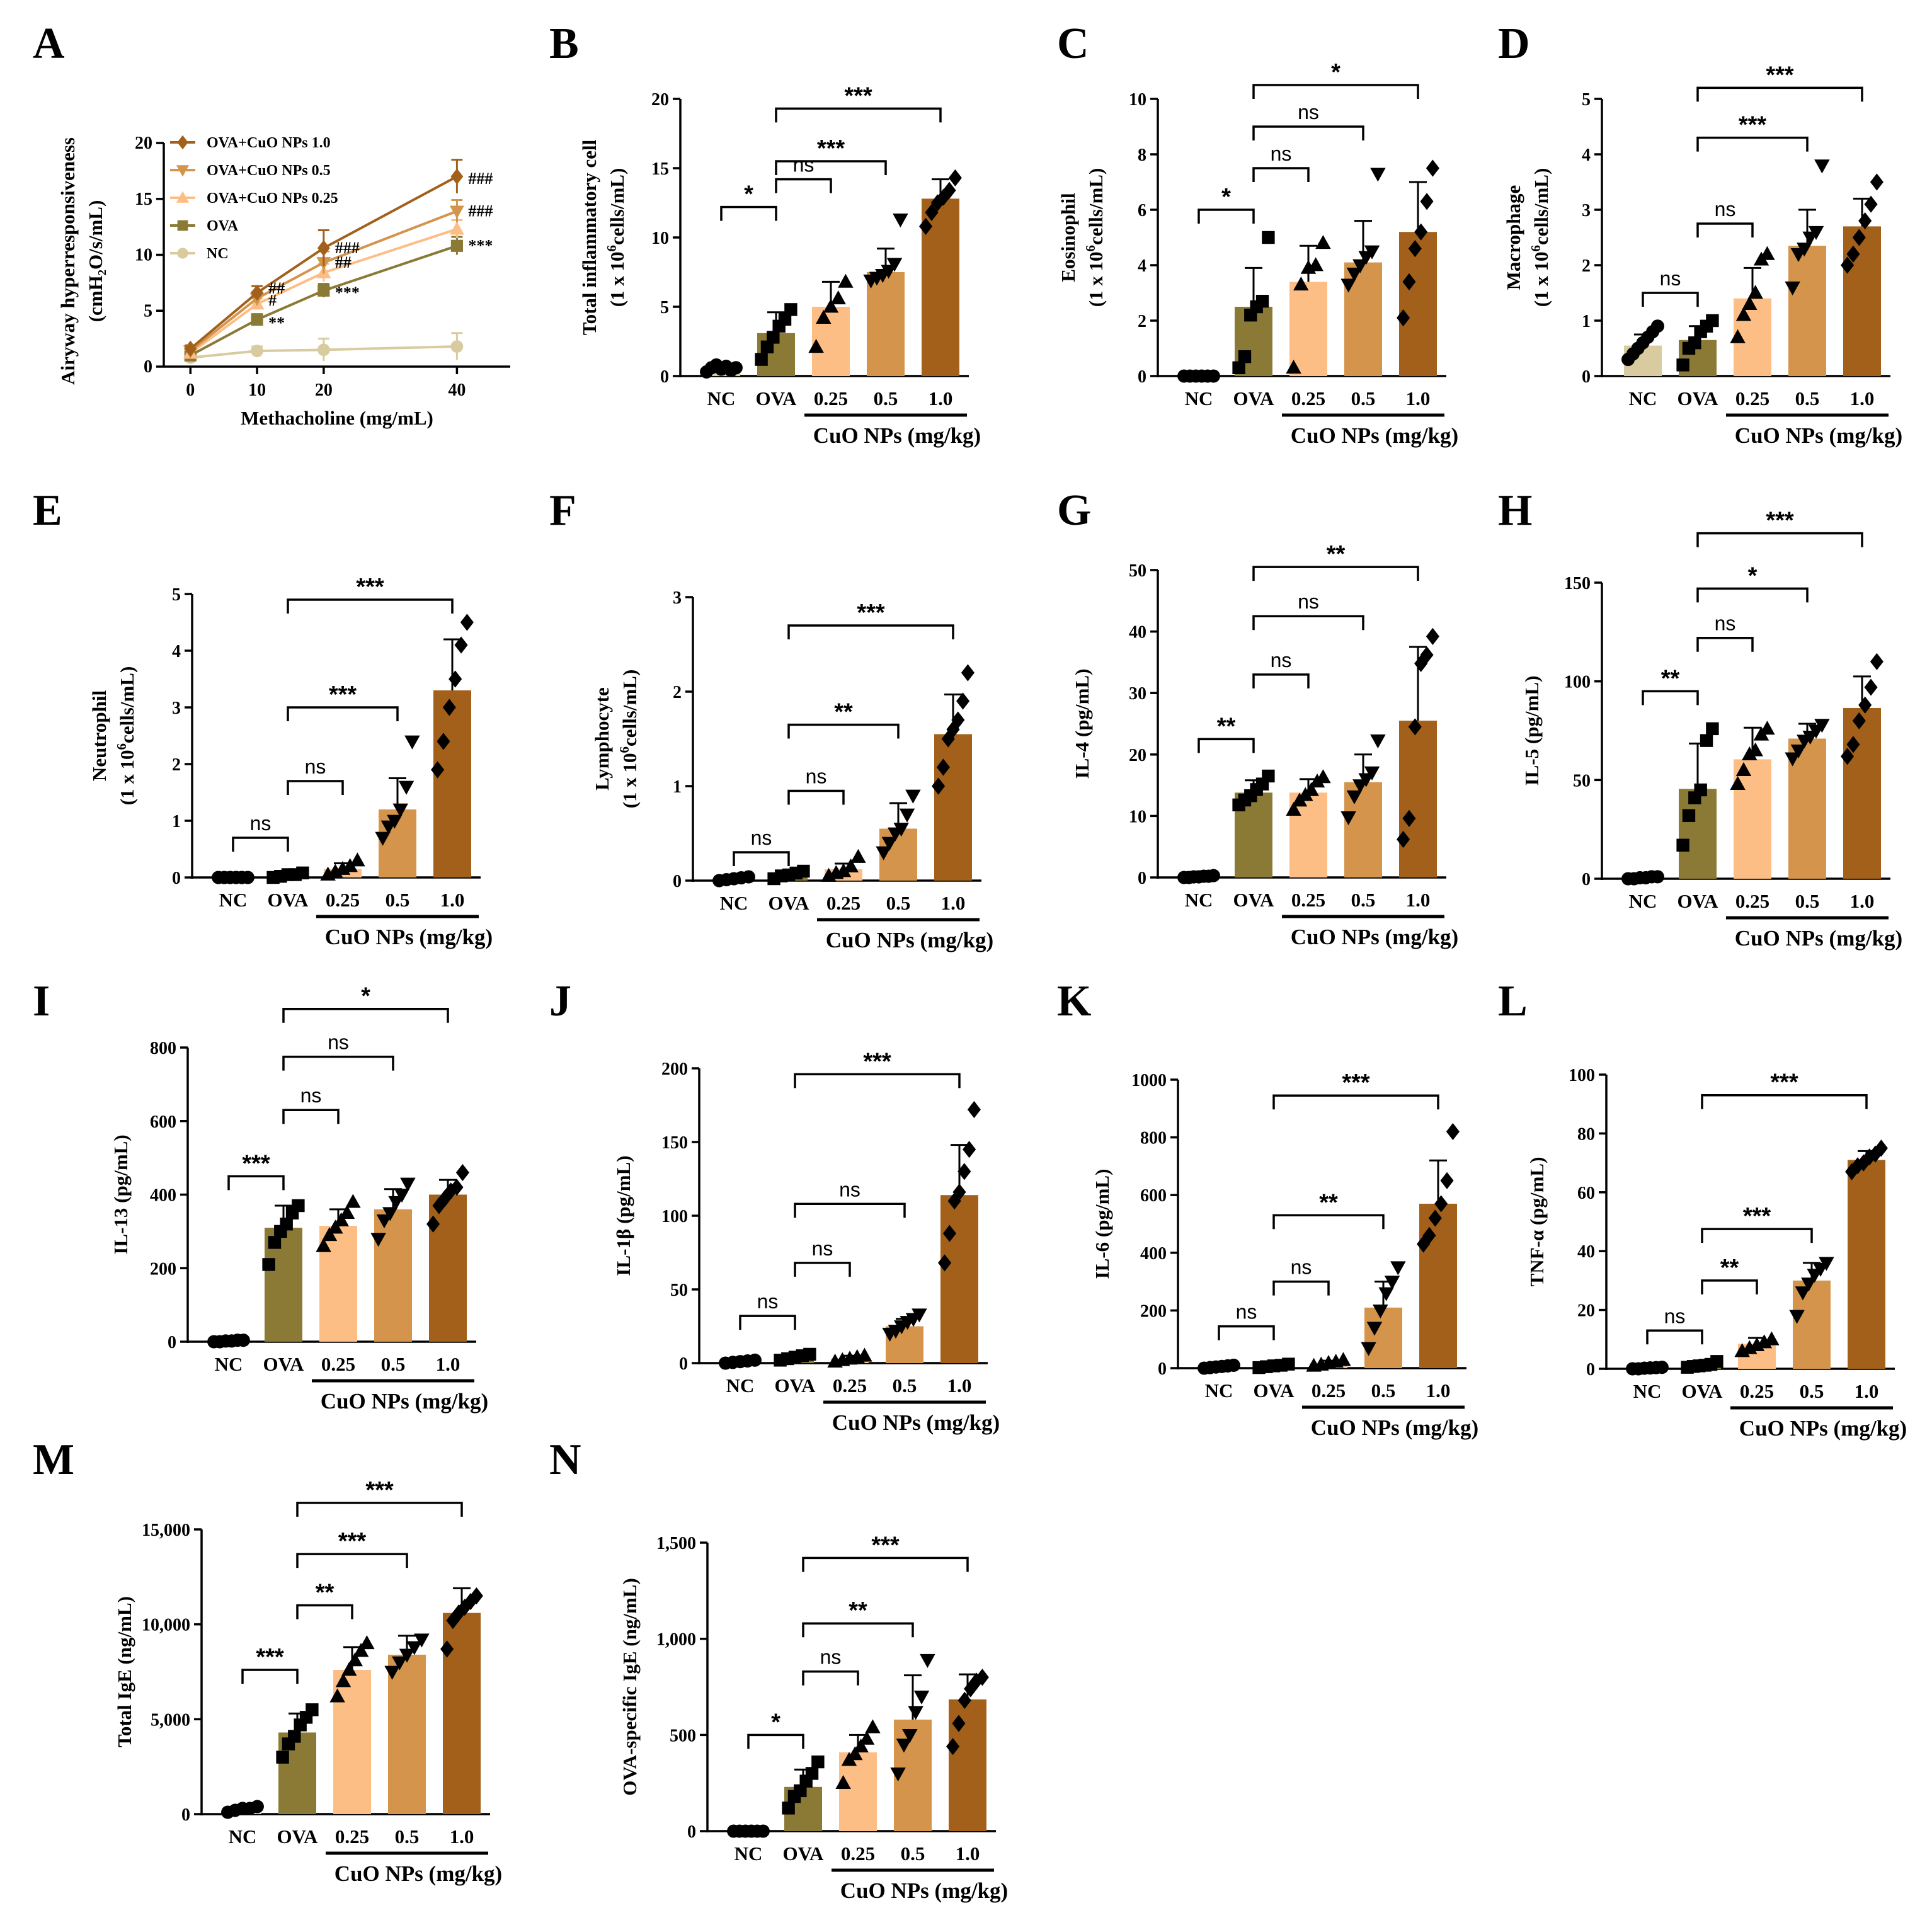  What do you see at coordinates (324, 390) in the screenshot?
I see `x-tick-label: 20` at bounding box center [324, 390].